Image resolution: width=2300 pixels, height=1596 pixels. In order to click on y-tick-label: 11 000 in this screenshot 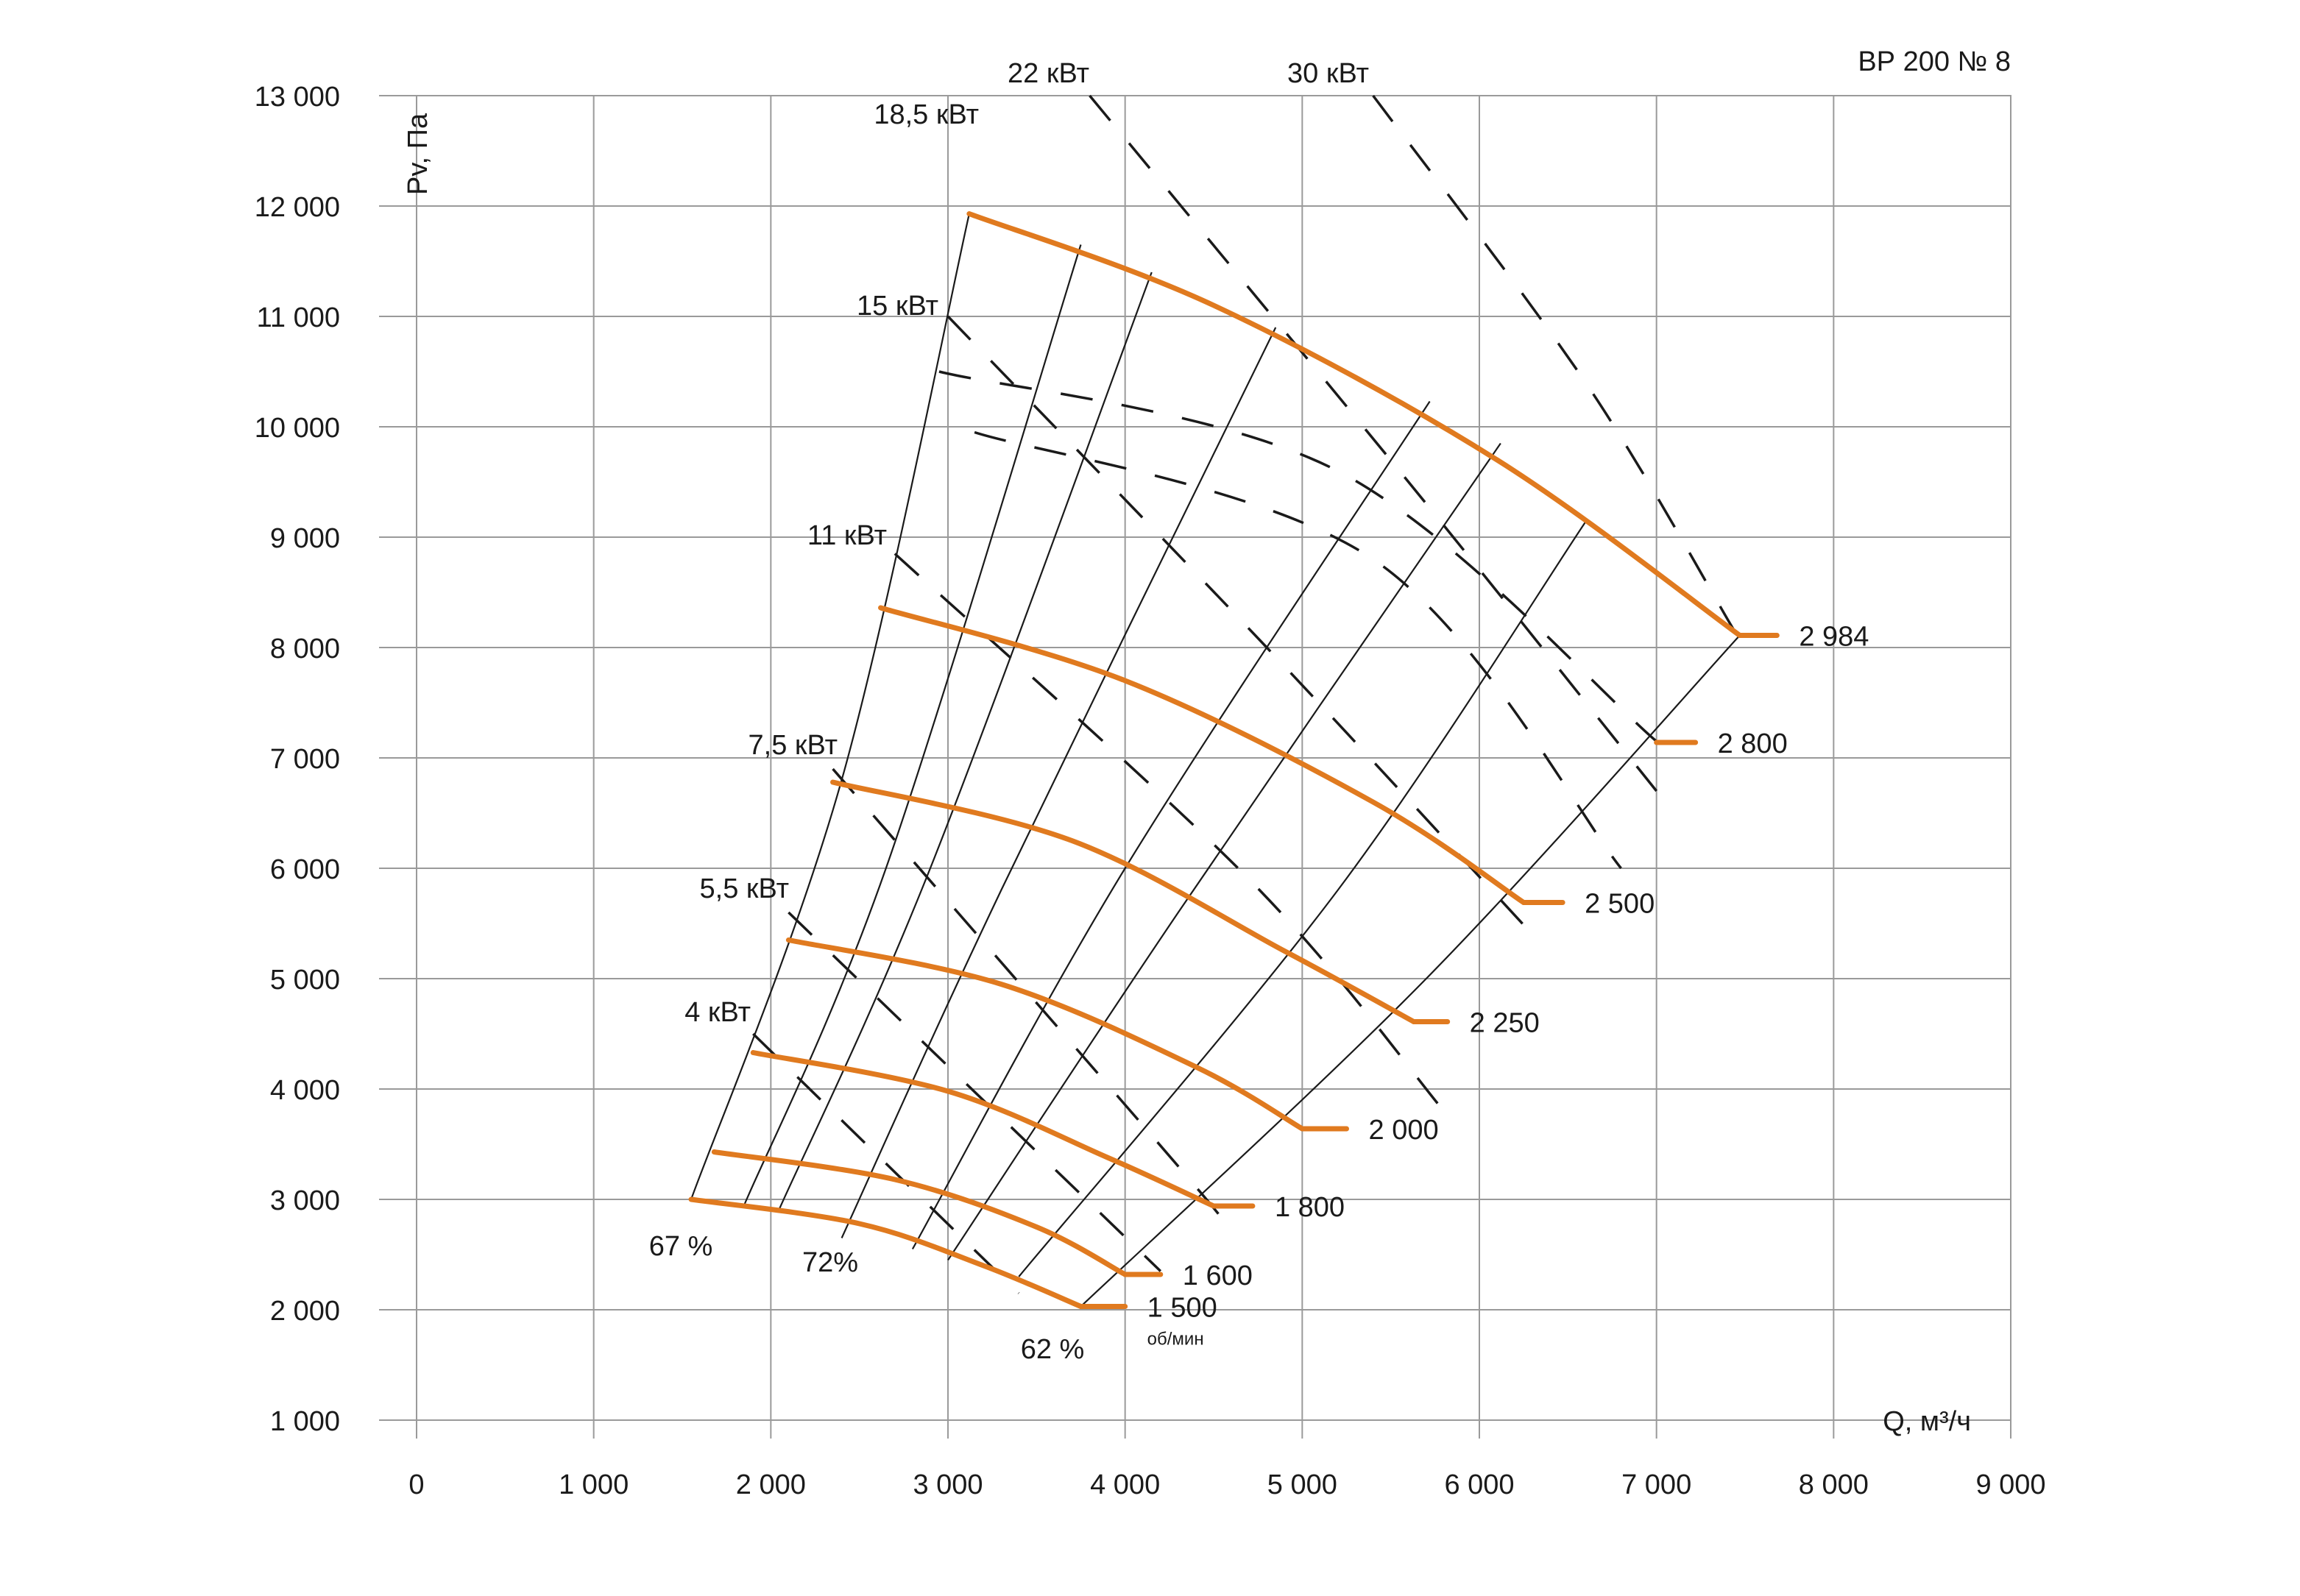, I will do `click(298, 317)`.